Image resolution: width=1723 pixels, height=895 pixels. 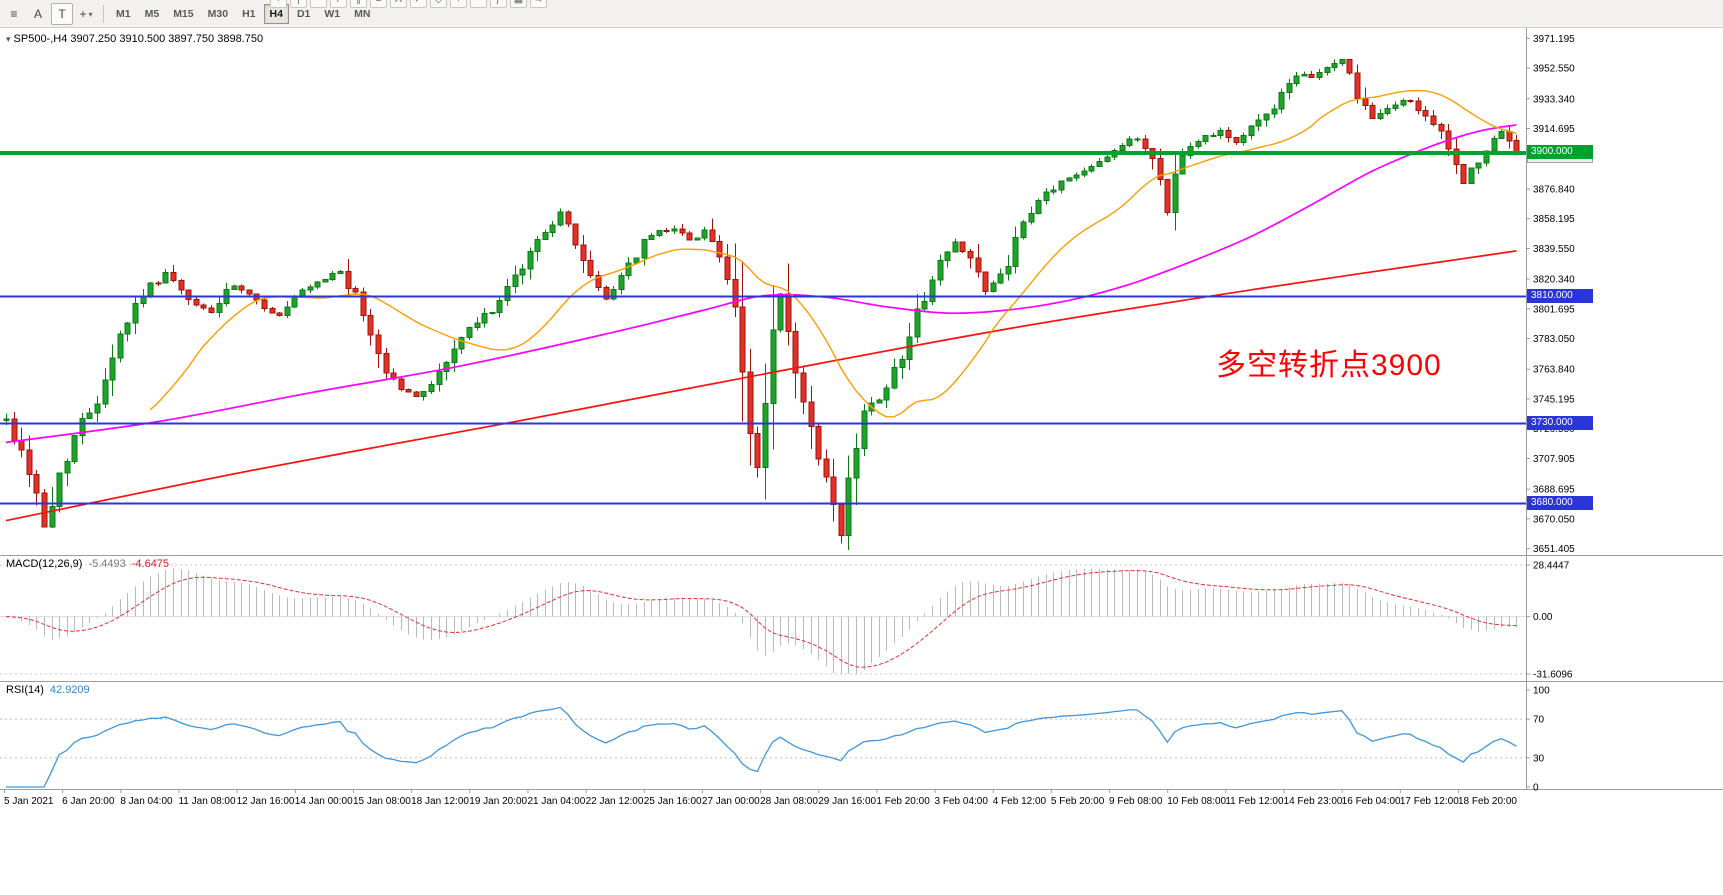 What do you see at coordinates (146, 801) in the screenshot?
I see `svg-text: 8 Jan 04:00` at bounding box center [146, 801].